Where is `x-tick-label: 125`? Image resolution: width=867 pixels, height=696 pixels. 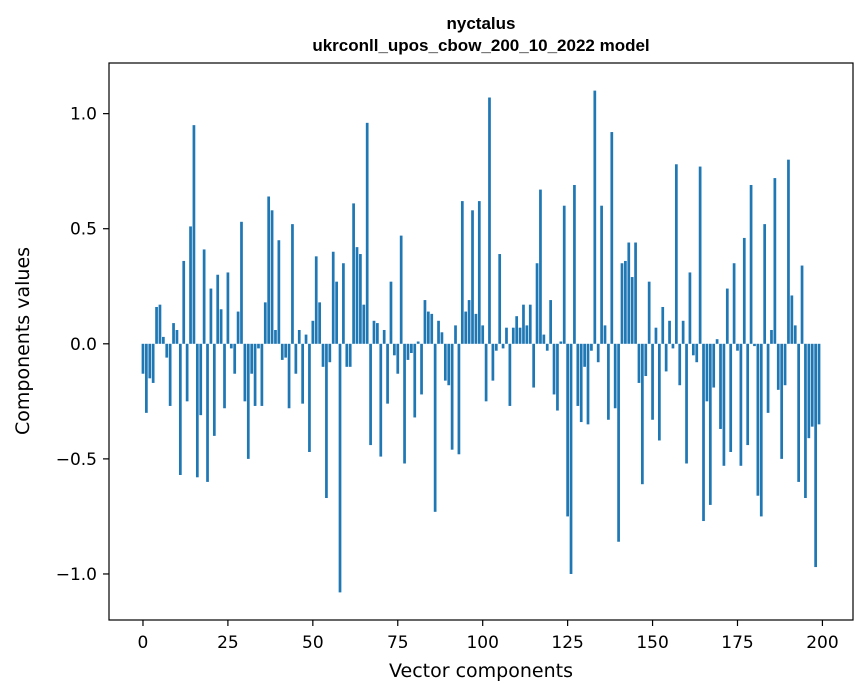 x-tick-label: 125 is located at coordinates (567, 643).